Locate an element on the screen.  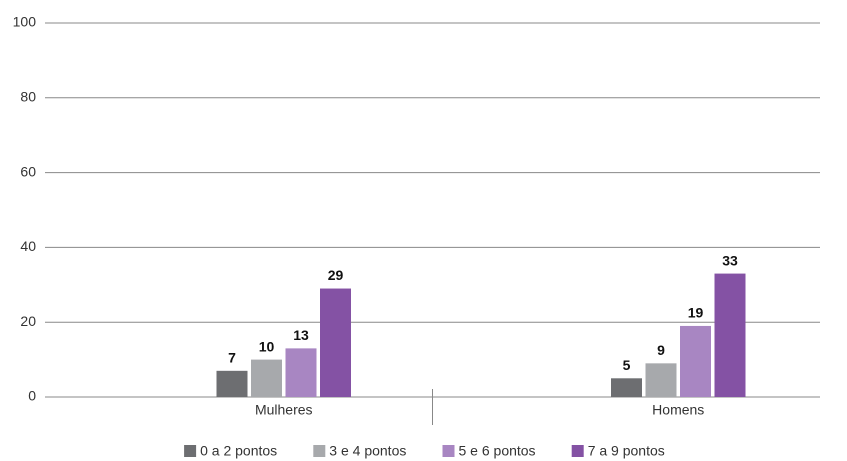
y-tick-label: 20 is located at coordinates (28, 321).